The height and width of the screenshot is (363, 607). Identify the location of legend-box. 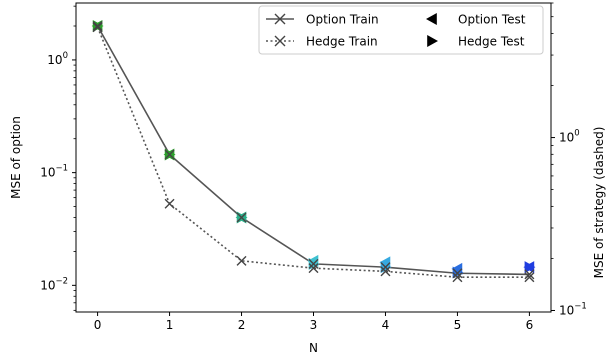
(401, 30).